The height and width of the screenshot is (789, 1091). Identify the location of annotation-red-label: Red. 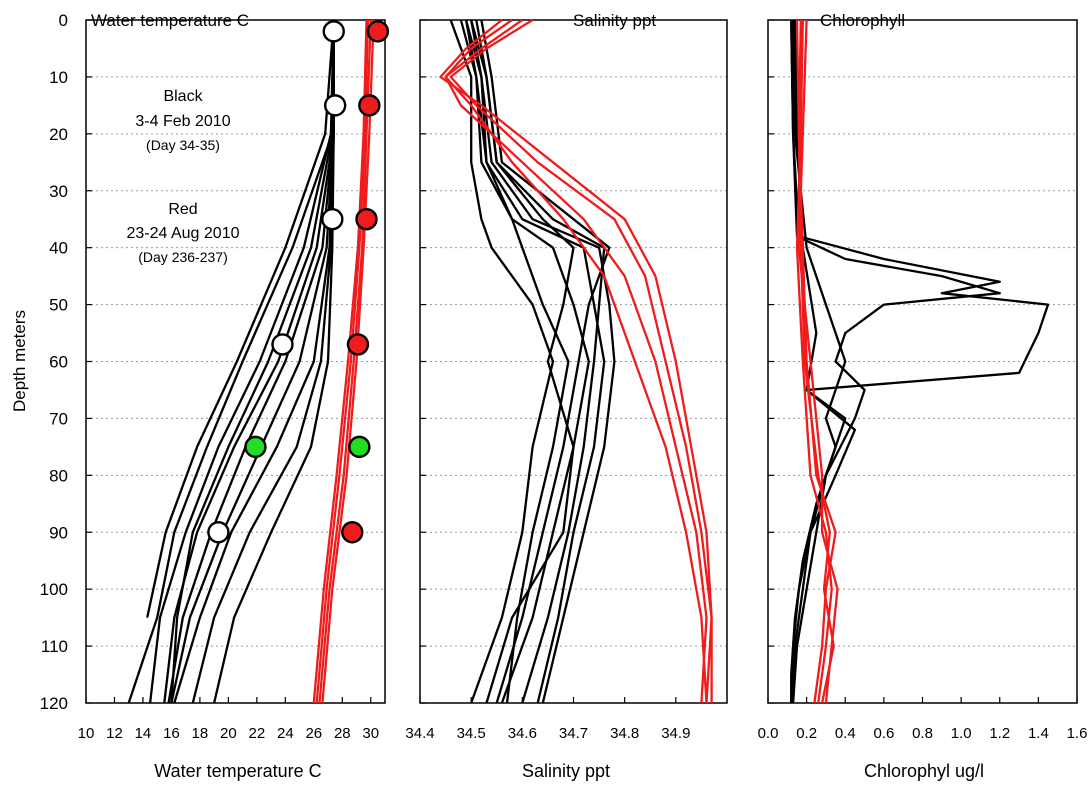
(182, 209).